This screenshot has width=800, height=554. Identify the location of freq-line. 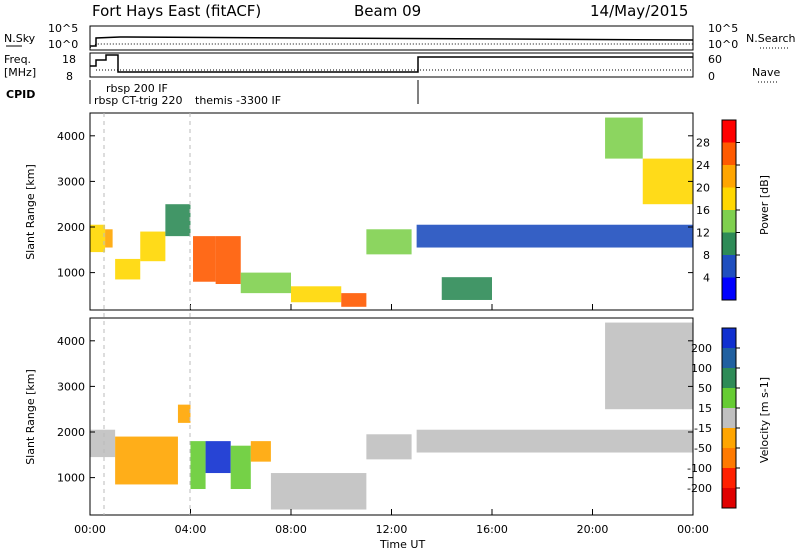
(391, 63).